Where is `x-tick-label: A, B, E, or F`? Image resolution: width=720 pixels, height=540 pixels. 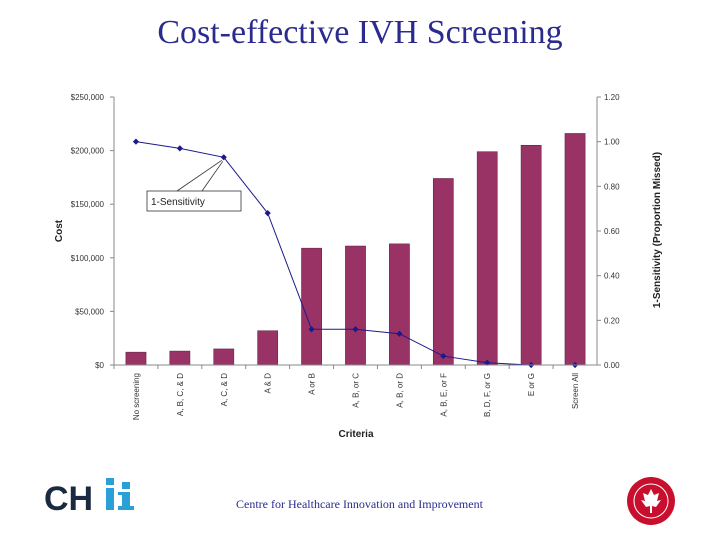
x-tick-label: A, B, E, or F is located at coordinates (443, 395).